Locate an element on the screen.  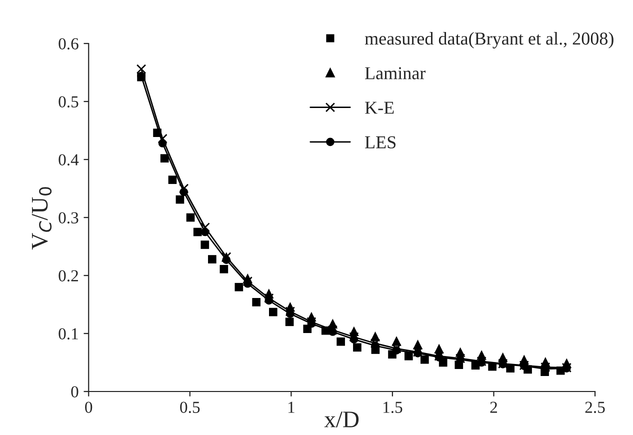
y-tick-label: 0.2 is located at coordinates (68, 276).